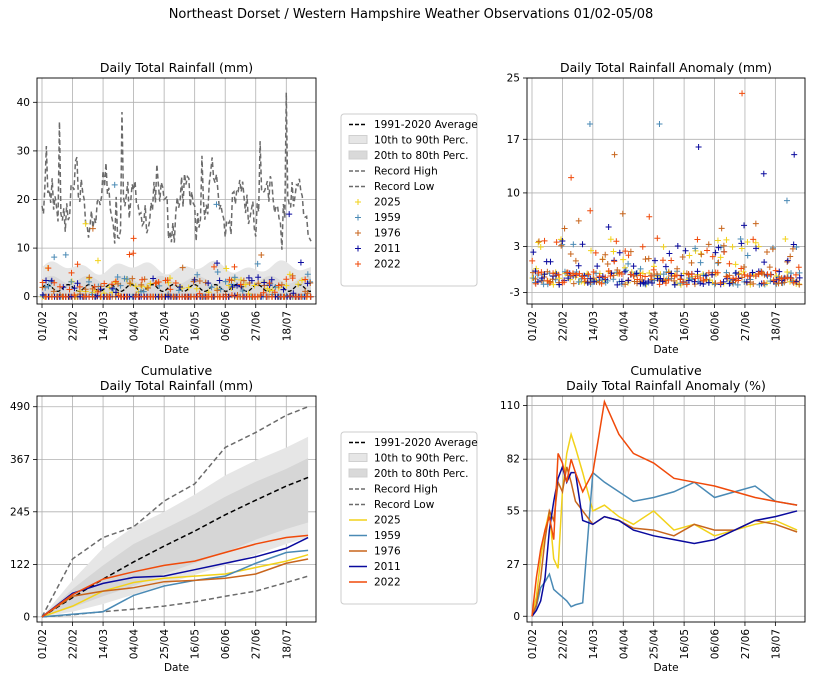 This screenshot has width=821, height=679. What do you see at coordinates (421, 459) in the screenshot?
I see `legend-label: 10th to 90th Perc.` at bounding box center [421, 459].